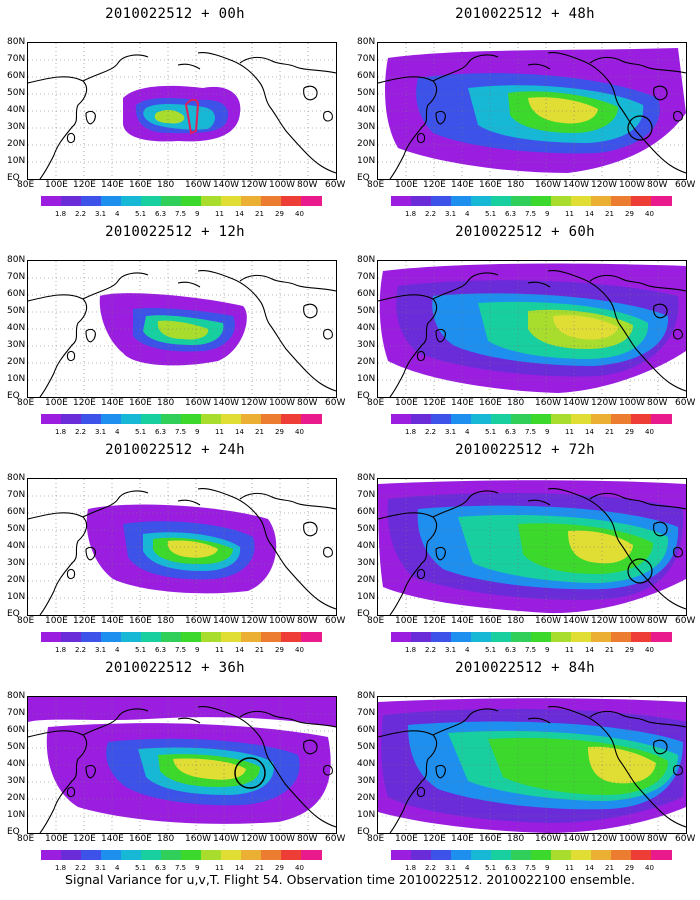 This screenshot has height=900, width=700. What do you see at coordinates (182, 712) in the screenshot?
I see `variance-contour` at bounding box center [182, 712].